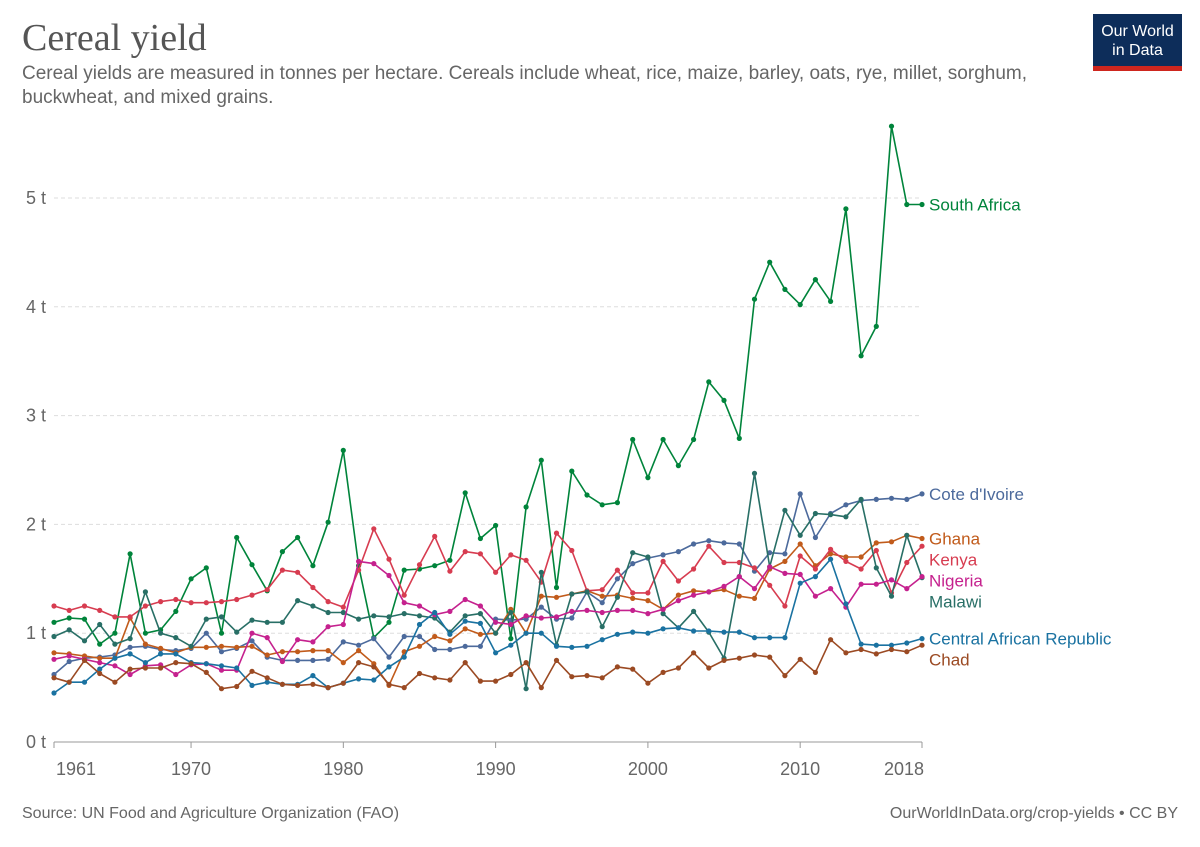 The width and height of the screenshot is (1200, 847). What do you see at coordinates (488, 664) in the screenshot?
I see `series-chad` at bounding box center [488, 664].